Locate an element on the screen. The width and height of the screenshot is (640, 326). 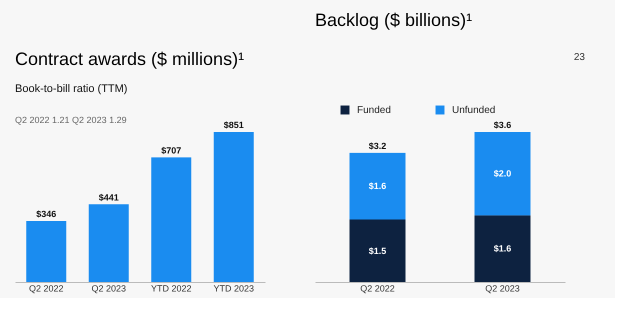
data-label: $1.5 is located at coordinates (377, 251).